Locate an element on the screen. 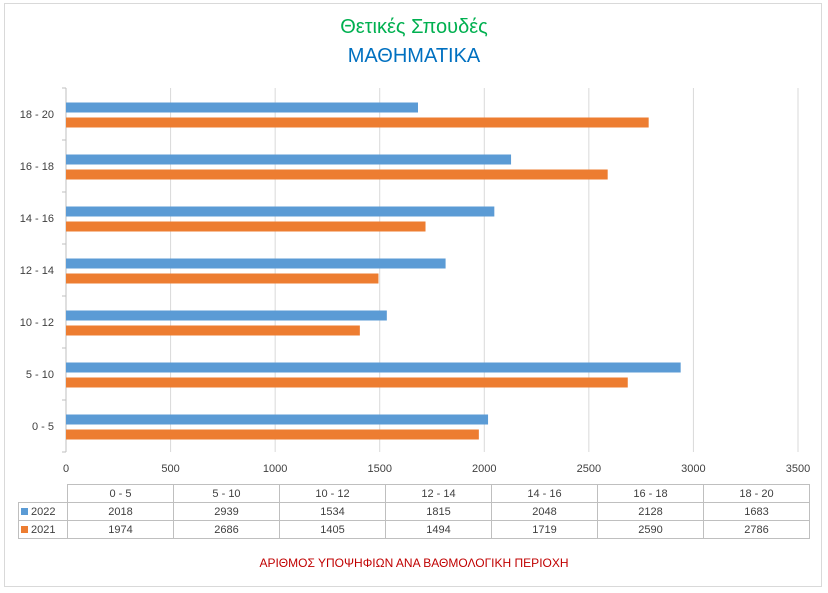 The height and width of the screenshot is (593, 828). x-tick-label: 500 is located at coordinates (170, 469).